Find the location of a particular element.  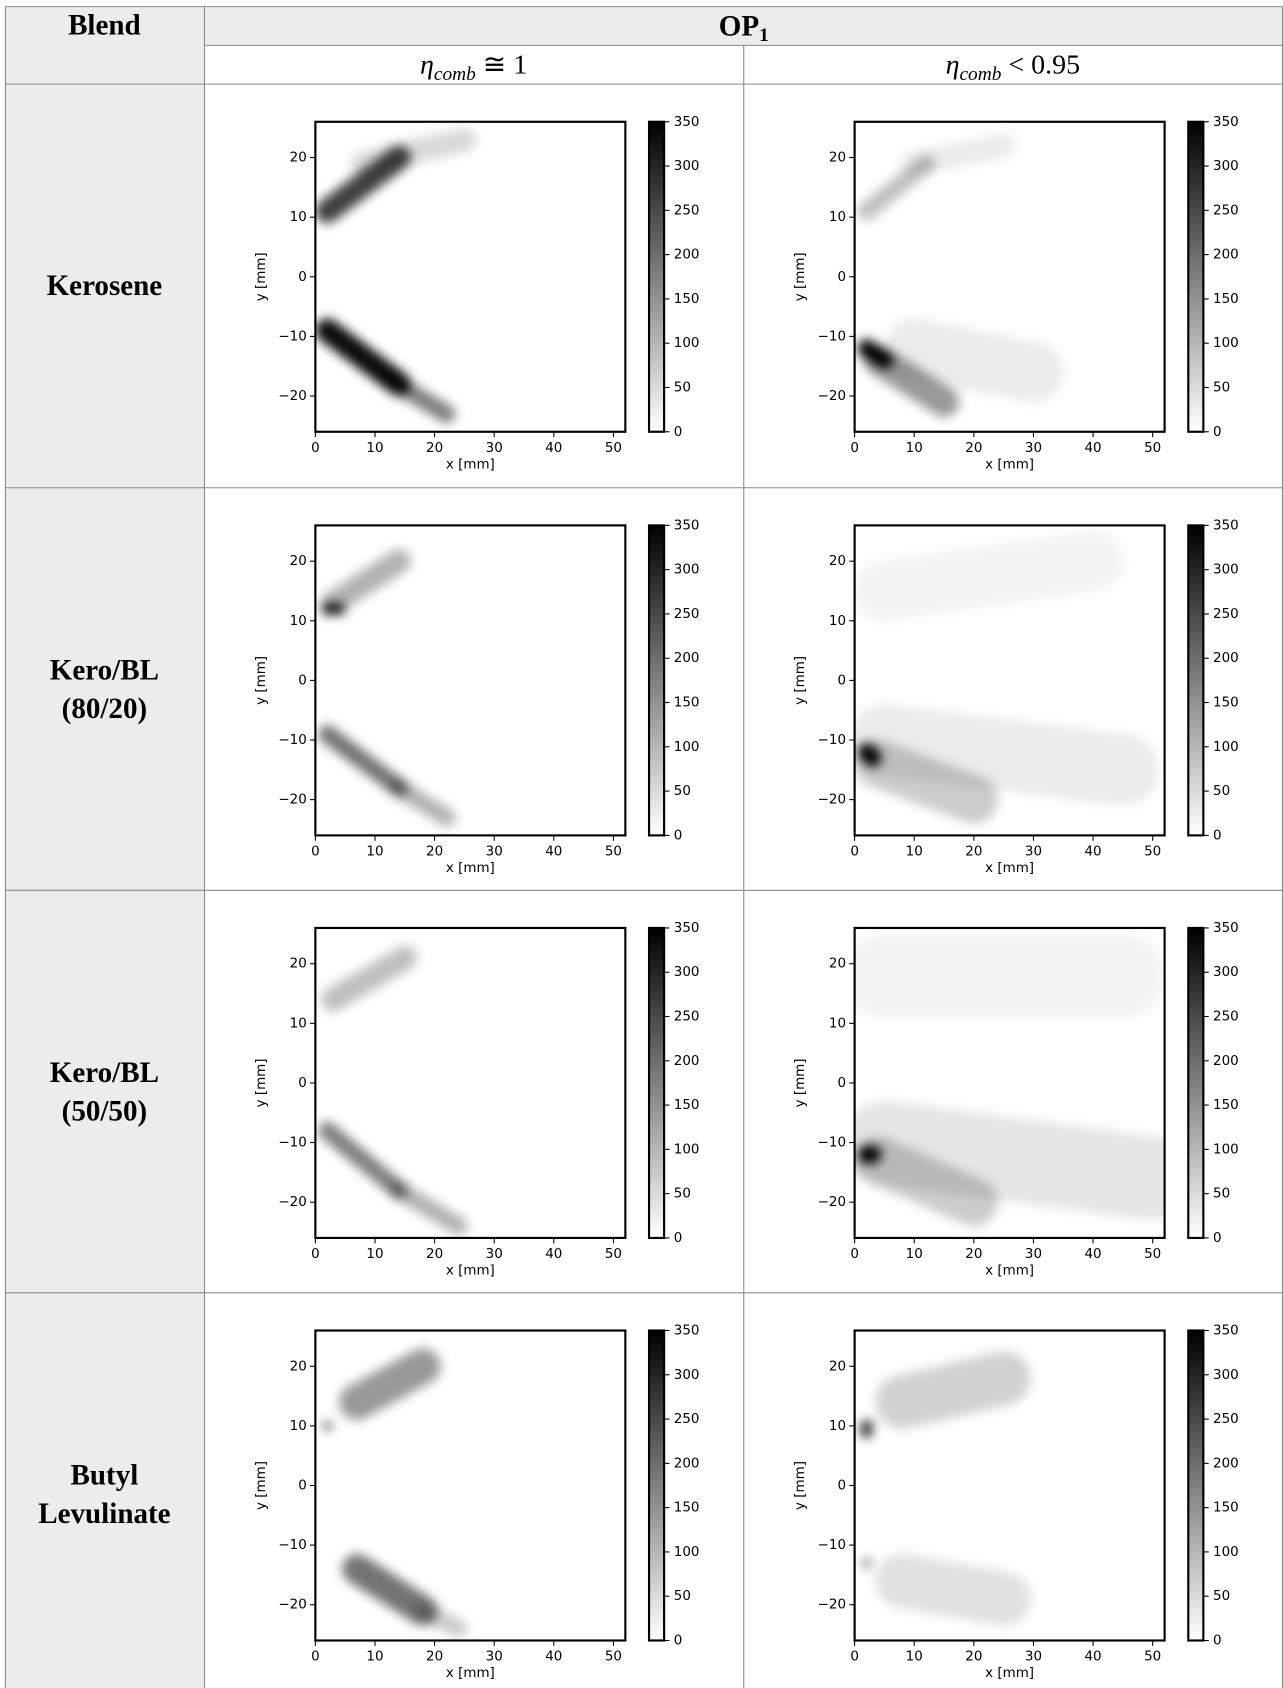

colorbar-tick-label: 200 is located at coordinates (1226, 1463).